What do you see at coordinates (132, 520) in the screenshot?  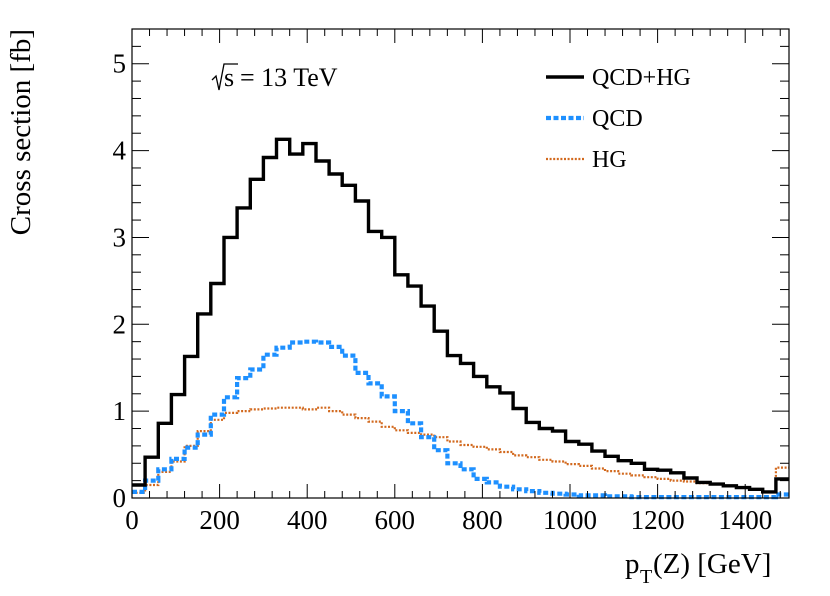 I see `x-tick-label: 0` at bounding box center [132, 520].